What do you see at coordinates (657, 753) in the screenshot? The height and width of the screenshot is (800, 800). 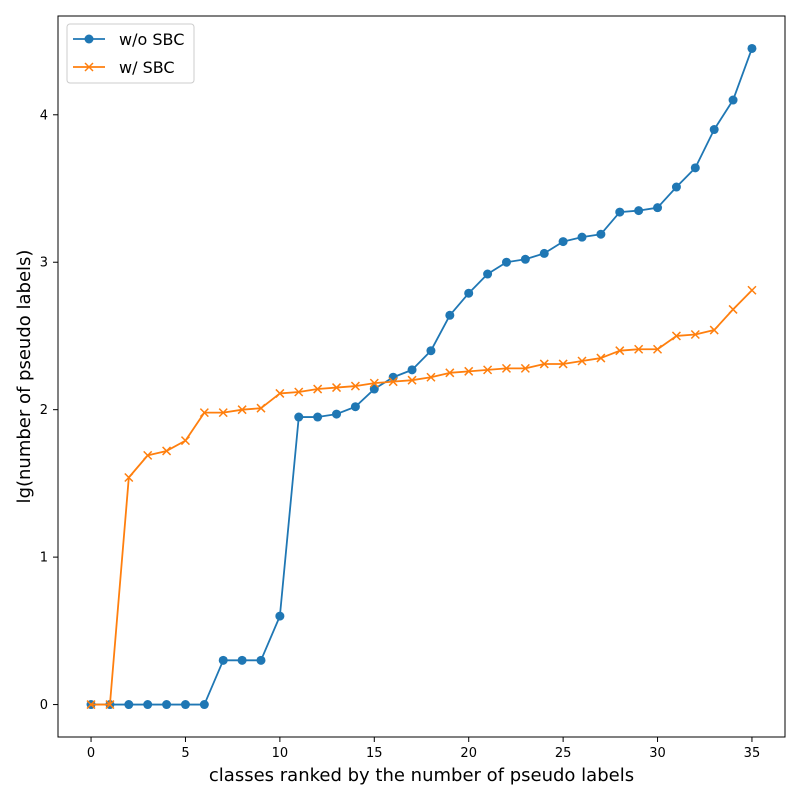 I see `x-tick-label: 30` at bounding box center [657, 753].